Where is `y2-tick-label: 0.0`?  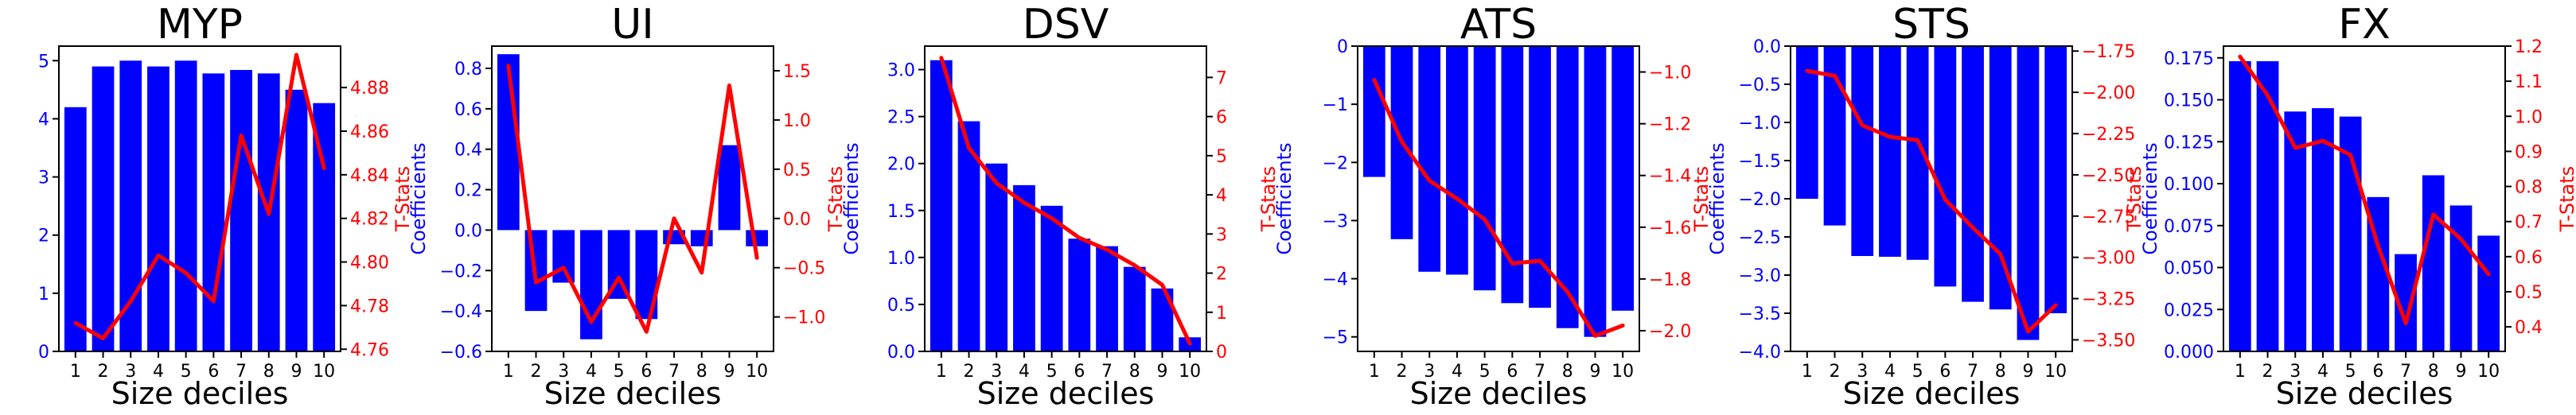 y2-tick-label: 0.0 is located at coordinates (797, 220).